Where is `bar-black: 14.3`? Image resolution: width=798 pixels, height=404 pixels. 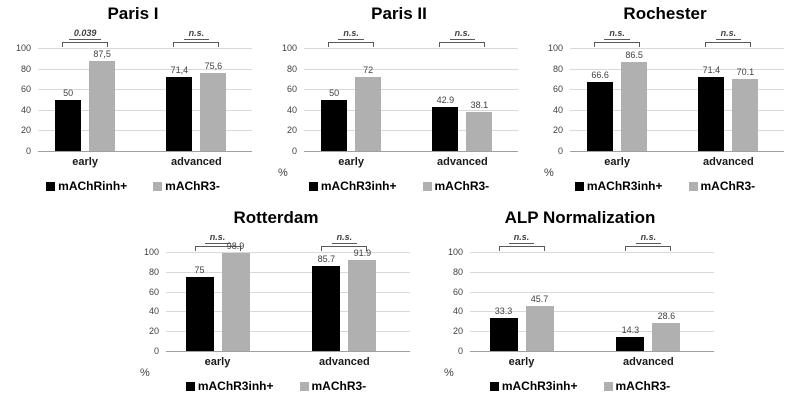
bar-black: 14.3 is located at coordinates (630, 338).